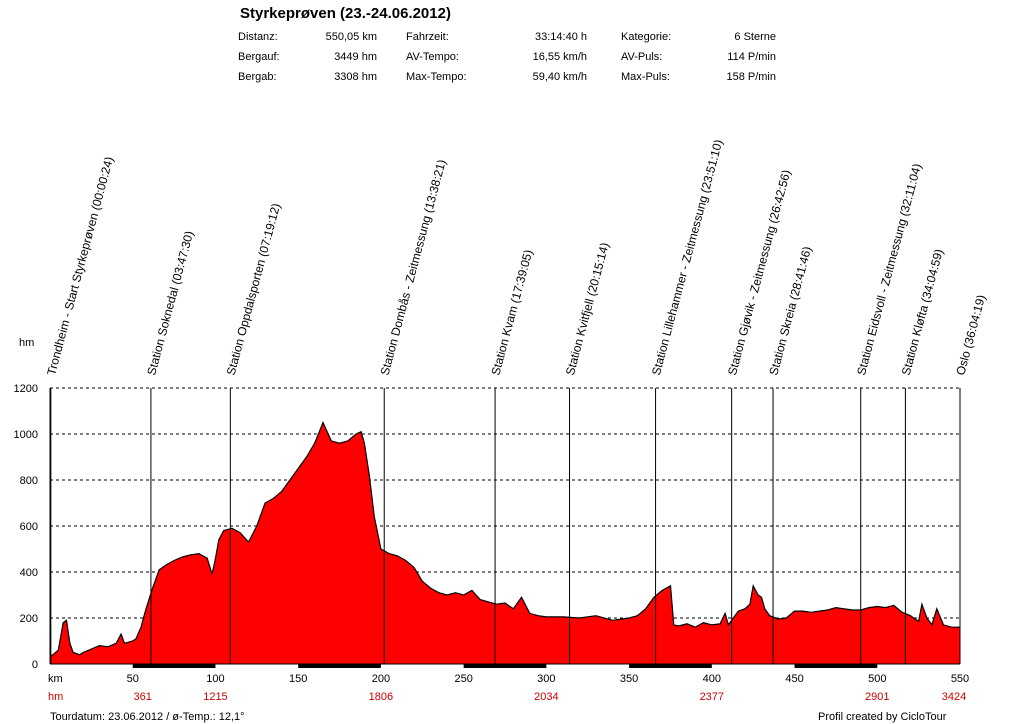 Image resolution: width=1012 pixels, height=724 pixels. Describe the element at coordinates (712, 697) in the screenshot. I see `climb-value-4: 2377` at that location.